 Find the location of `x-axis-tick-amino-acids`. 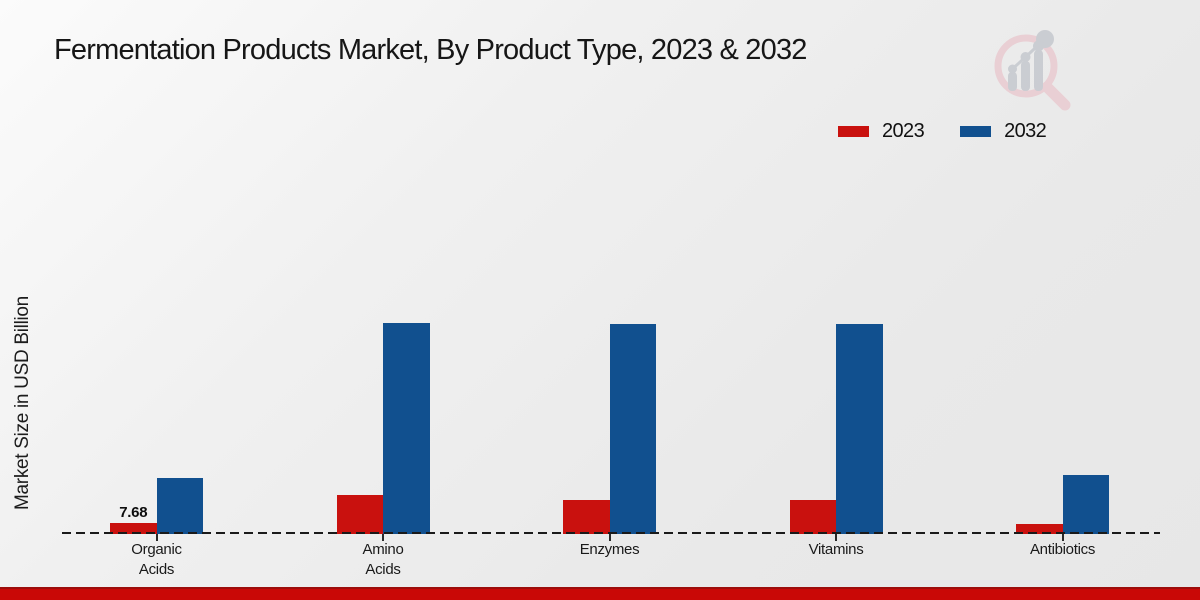

x-axis-tick-amino-acids is located at coordinates (383, 537).